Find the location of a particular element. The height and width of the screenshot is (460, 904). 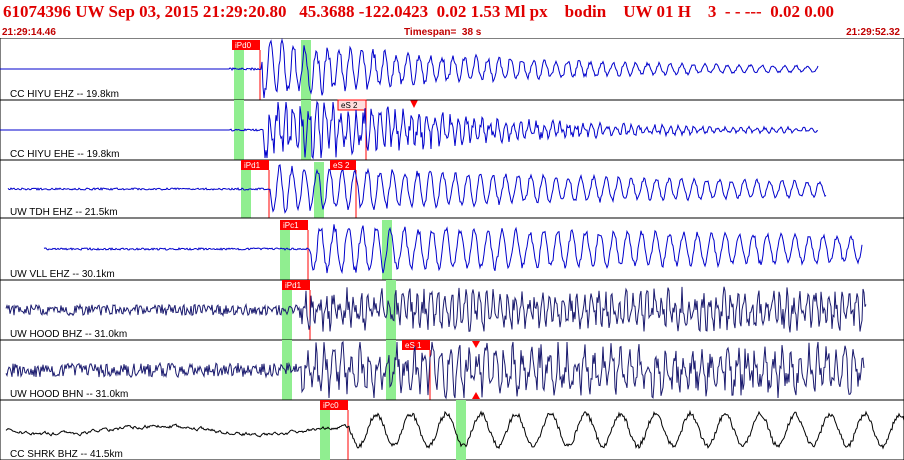

end-time-label: 21:29:52.32 is located at coordinates (873, 32).